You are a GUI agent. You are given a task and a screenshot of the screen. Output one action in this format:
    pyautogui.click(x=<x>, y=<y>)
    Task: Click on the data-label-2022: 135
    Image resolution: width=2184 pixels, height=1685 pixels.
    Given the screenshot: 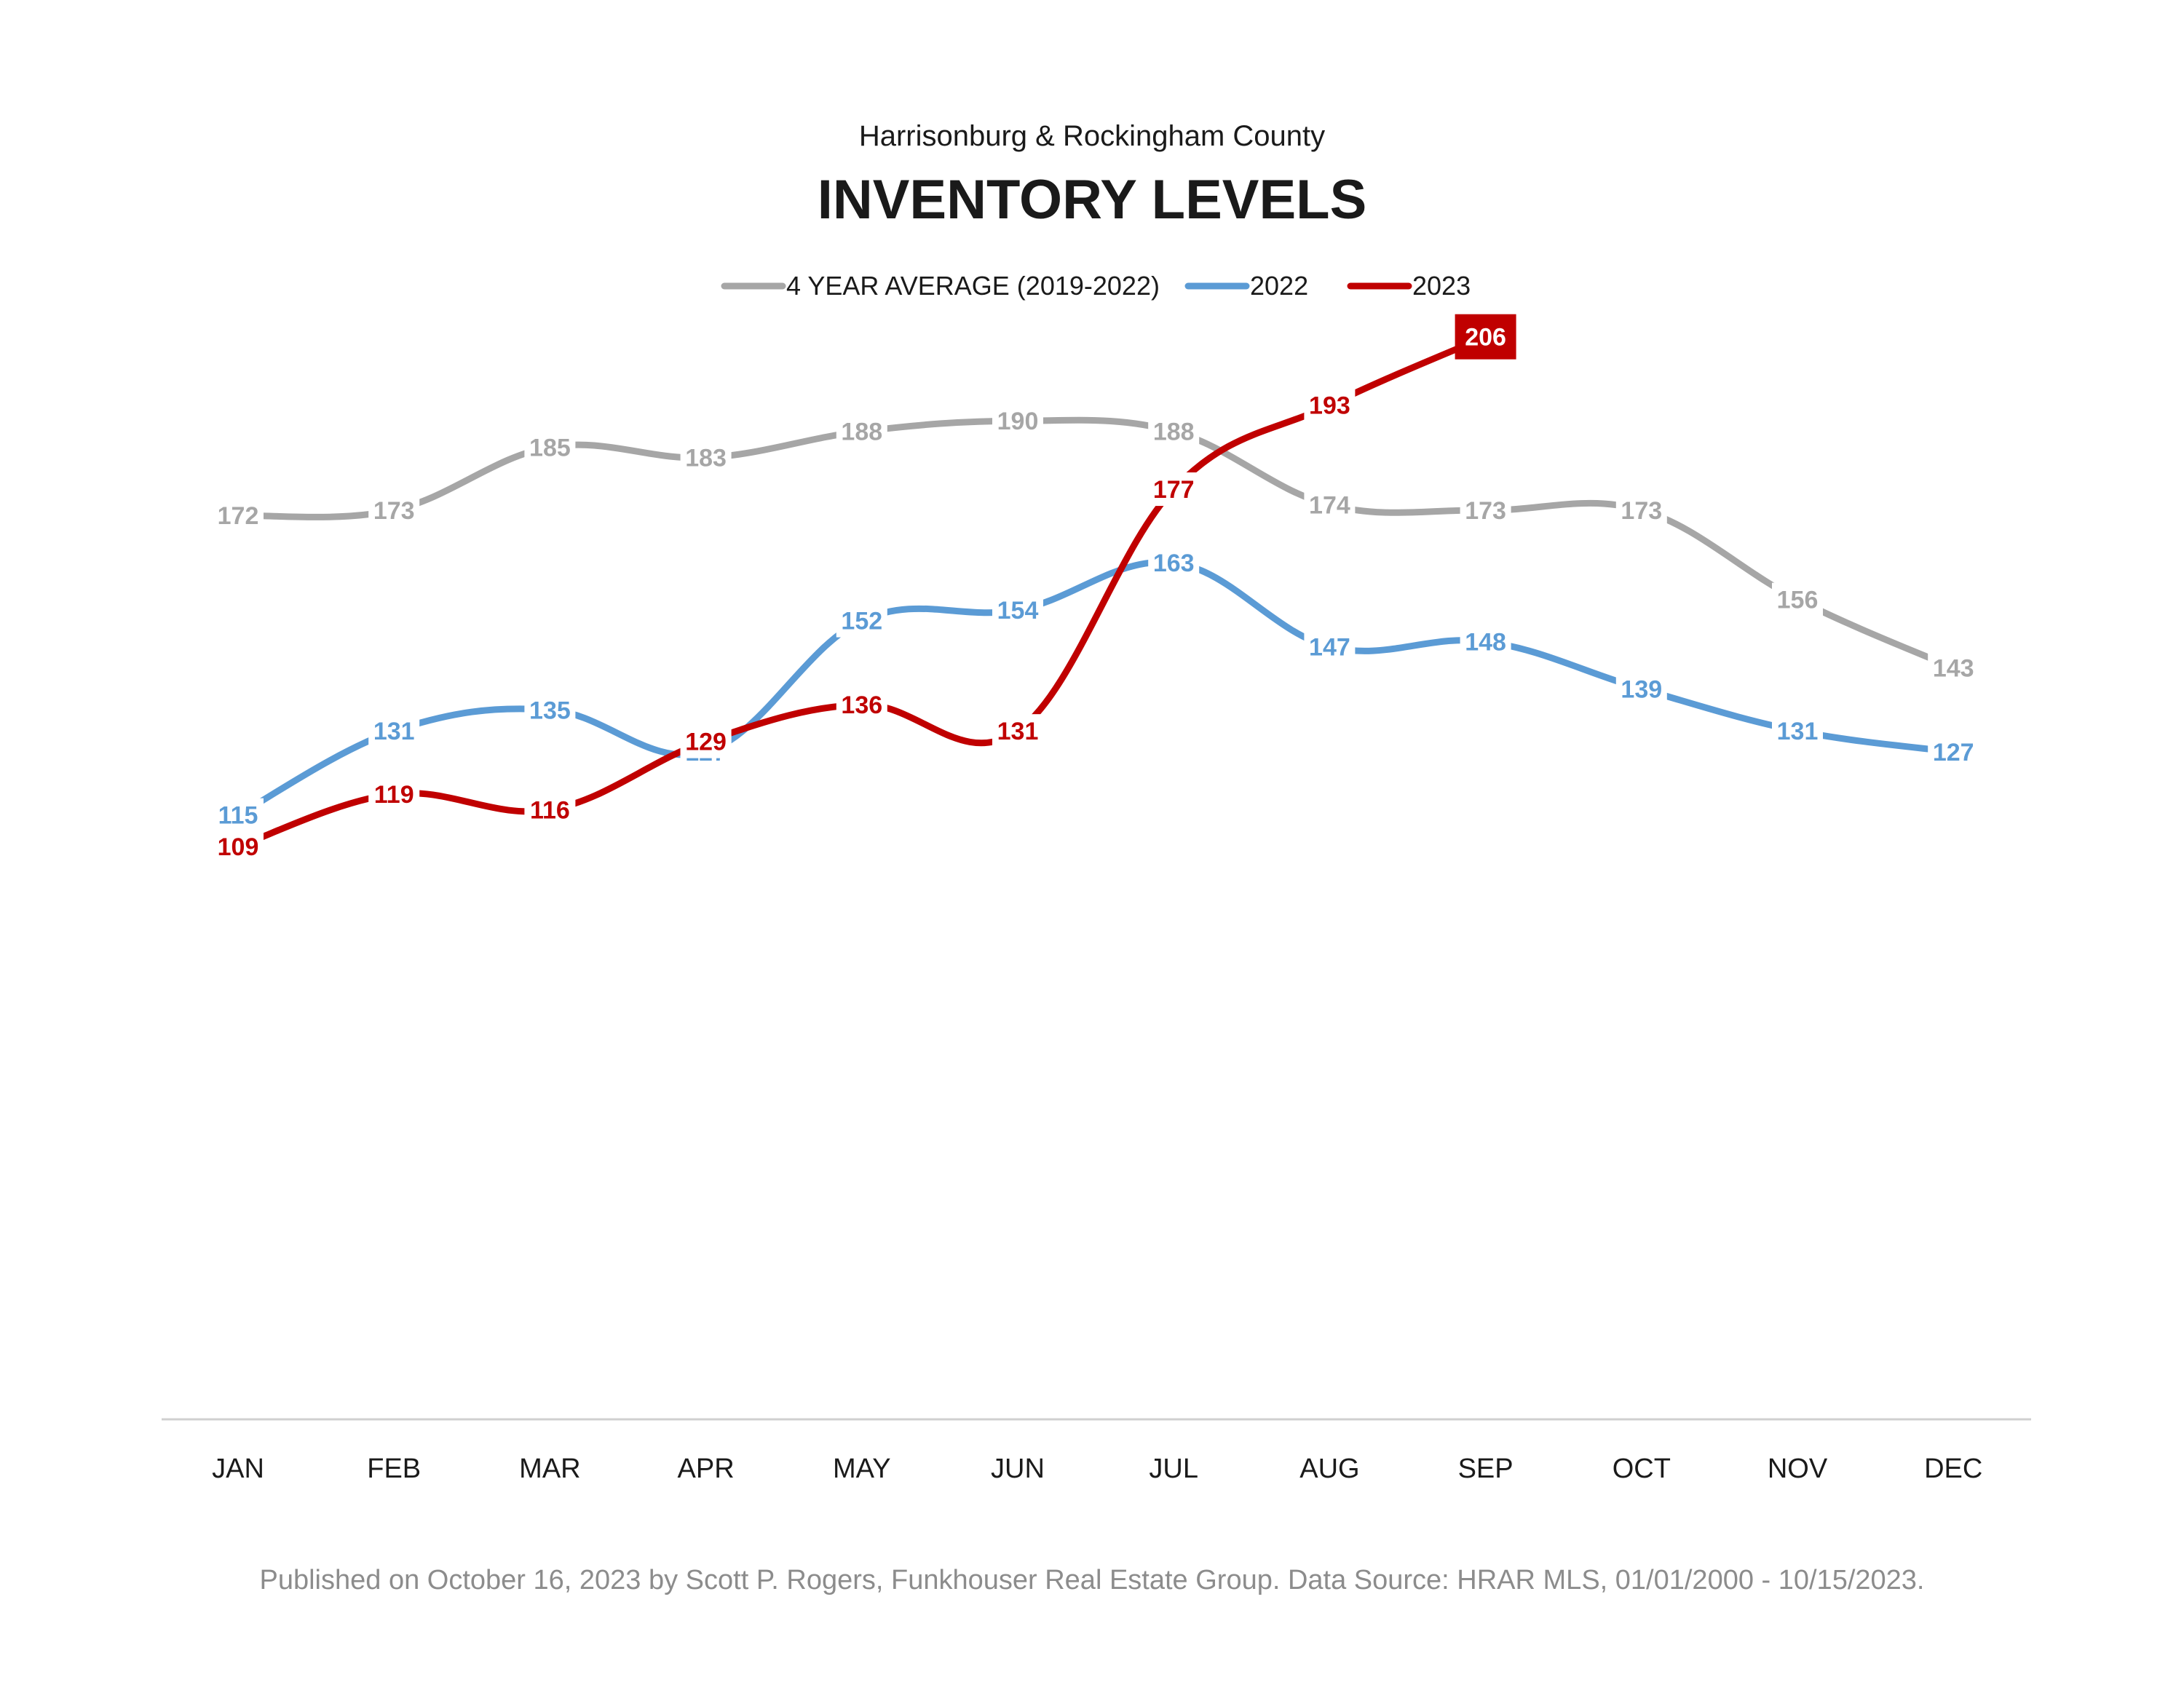 What is the action you would take?
    pyautogui.click(x=550, y=710)
    